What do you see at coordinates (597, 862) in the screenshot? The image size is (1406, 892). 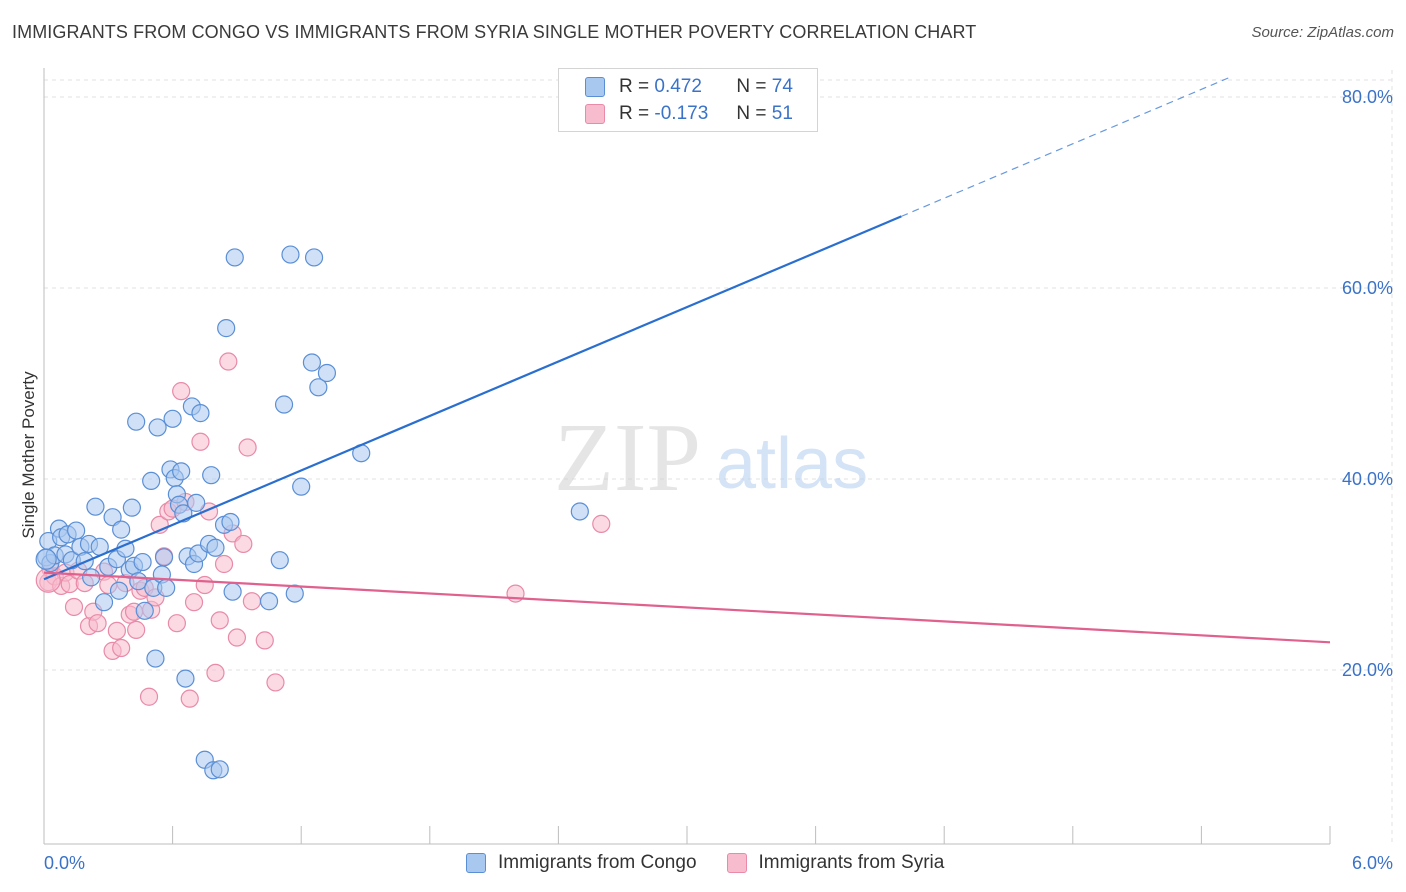 I see `congo-legend-label: Immigrants from Congo` at bounding box center [597, 862].